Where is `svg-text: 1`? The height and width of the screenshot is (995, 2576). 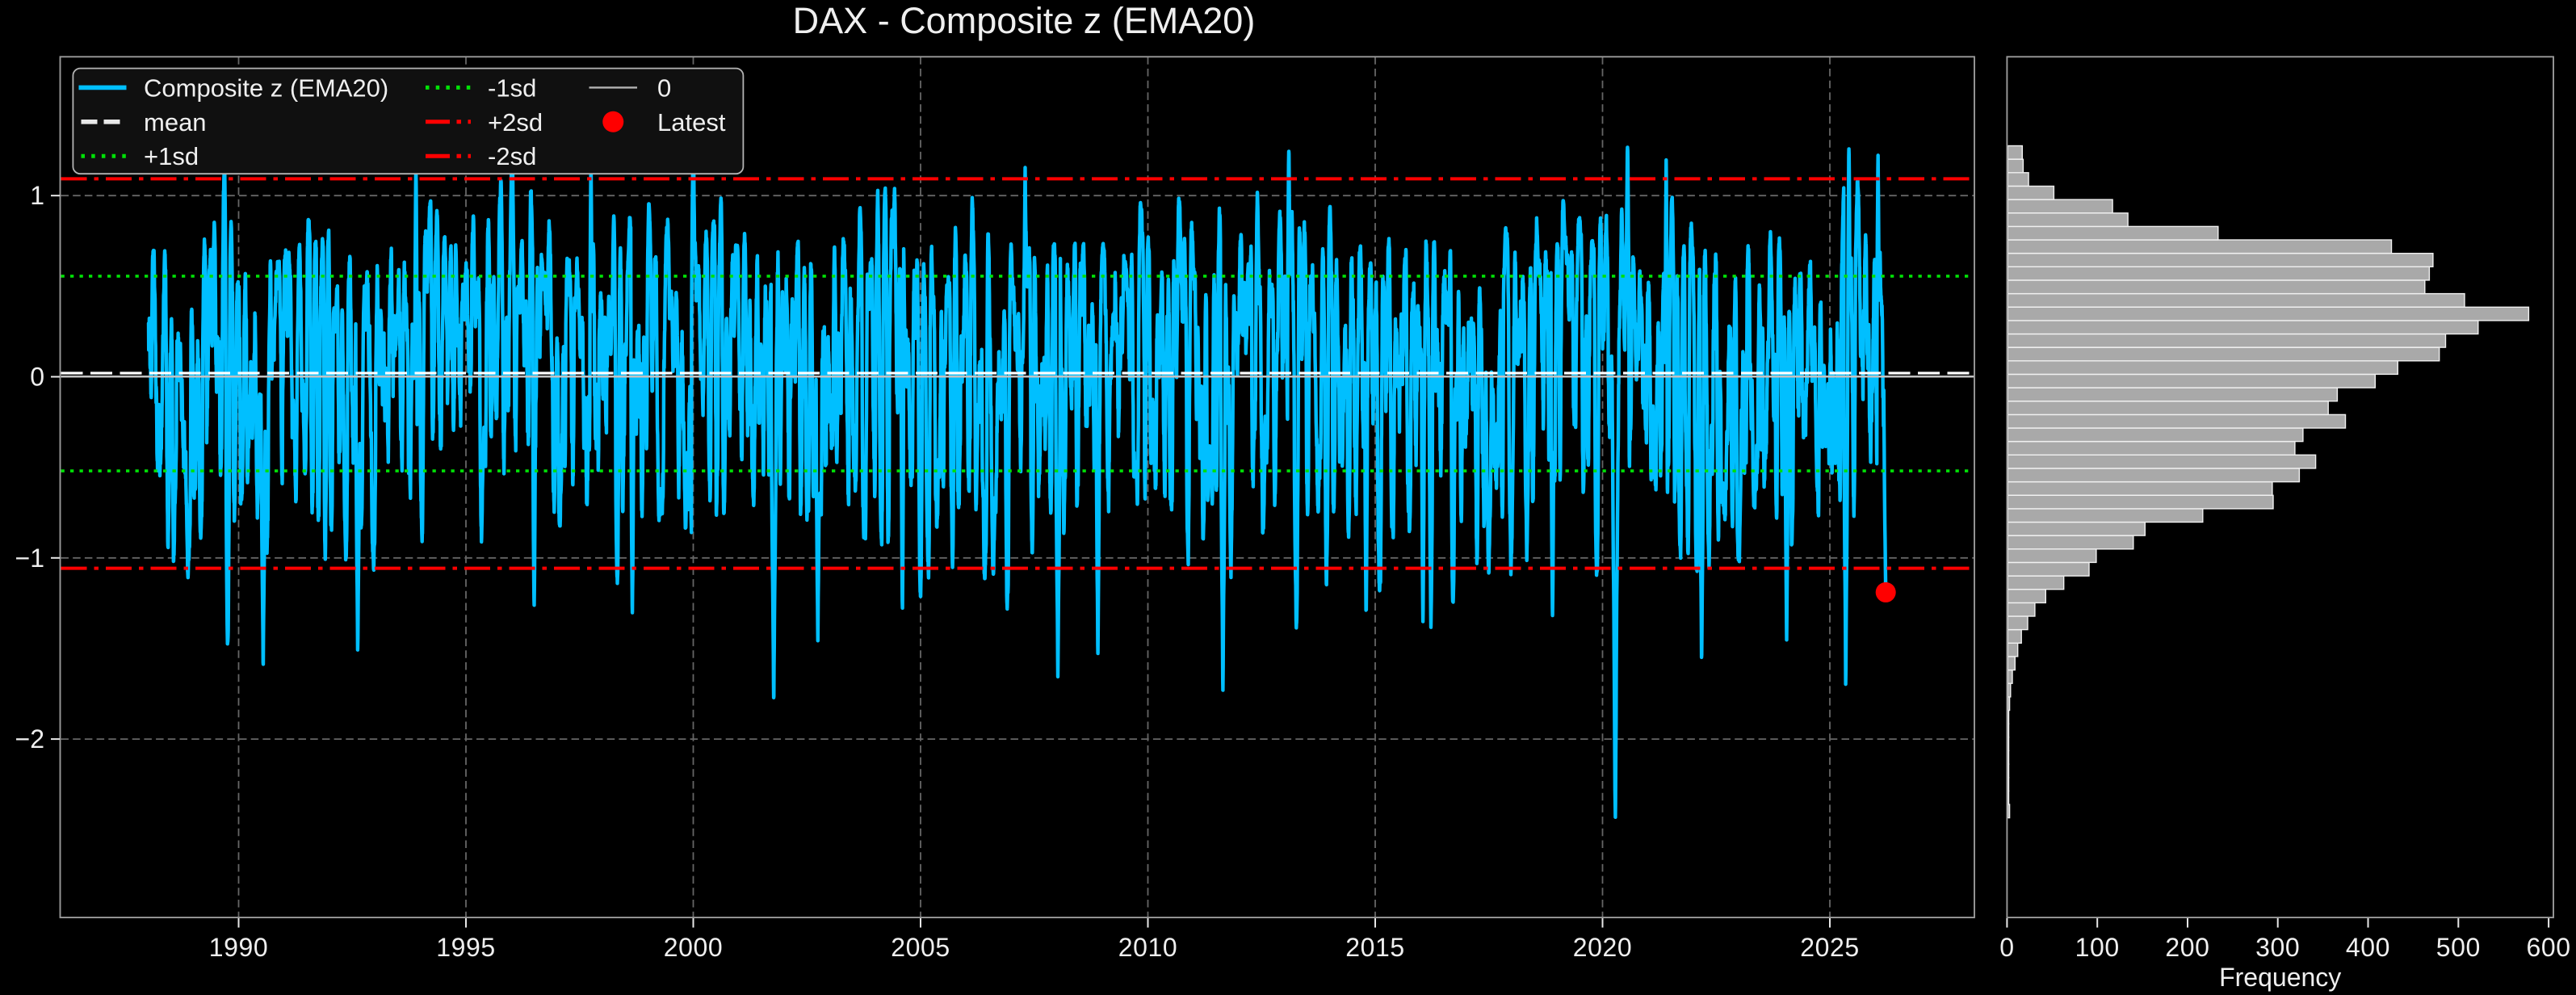 svg-text: 1 is located at coordinates (37, 195).